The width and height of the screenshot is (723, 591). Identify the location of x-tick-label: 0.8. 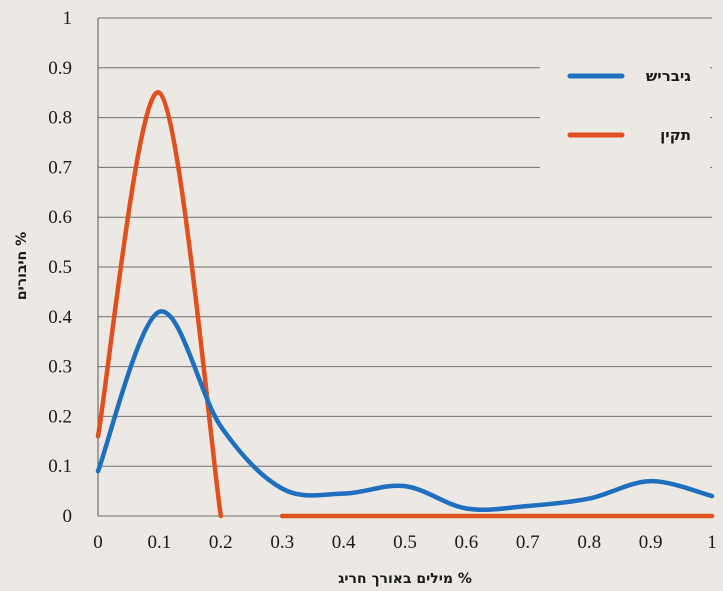
(589, 542).